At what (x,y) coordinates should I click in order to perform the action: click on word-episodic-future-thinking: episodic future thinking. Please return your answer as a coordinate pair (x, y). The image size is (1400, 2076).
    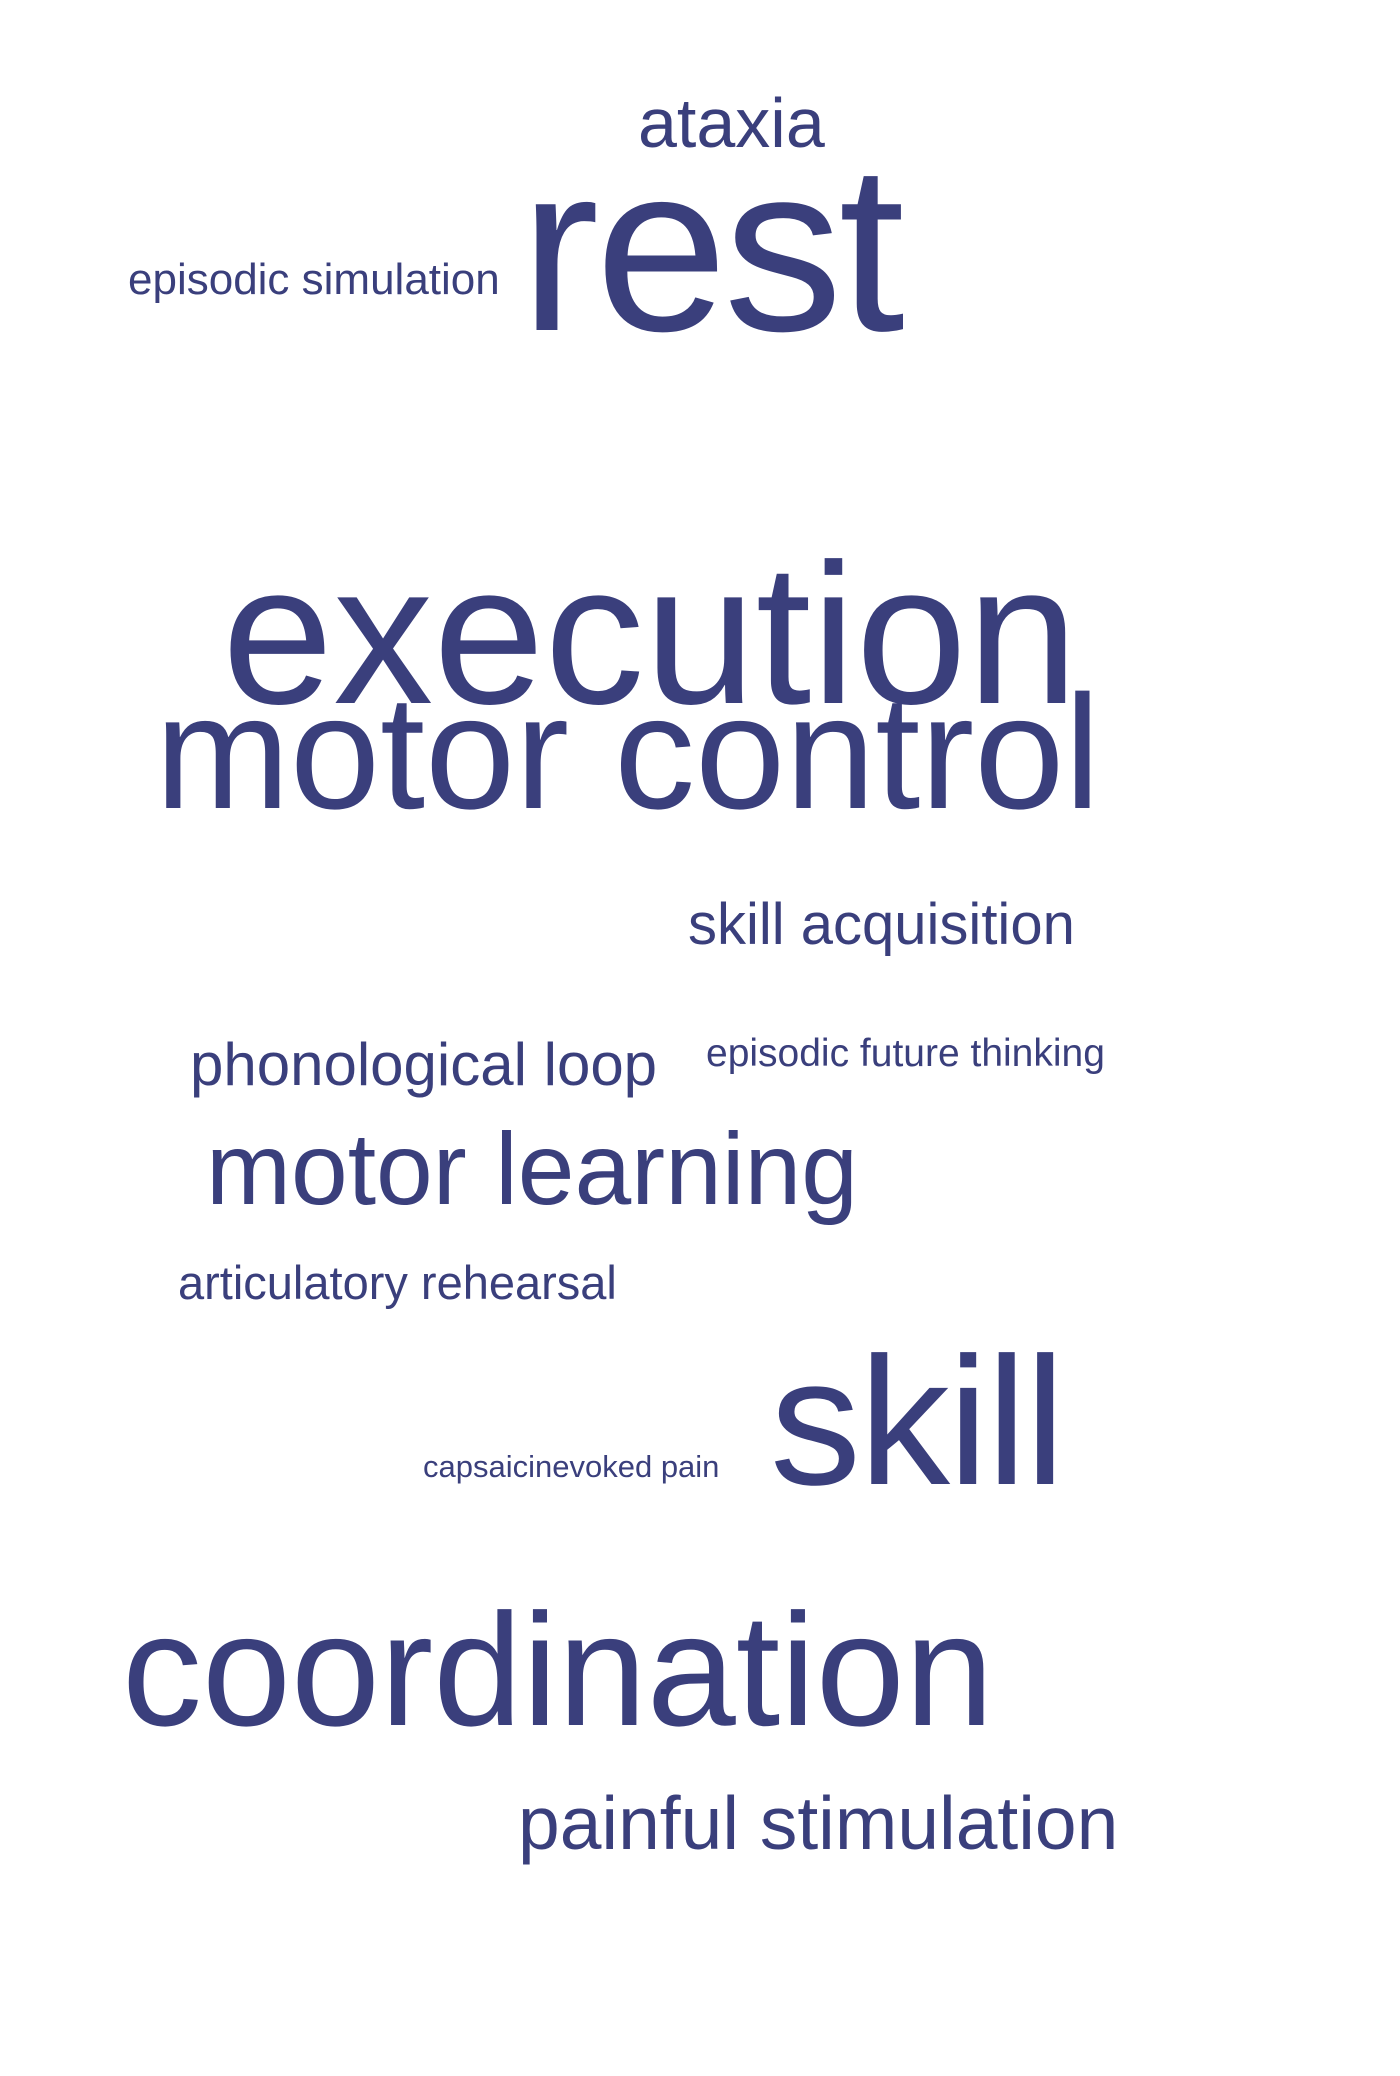
    Looking at the image, I should click on (905, 1053).